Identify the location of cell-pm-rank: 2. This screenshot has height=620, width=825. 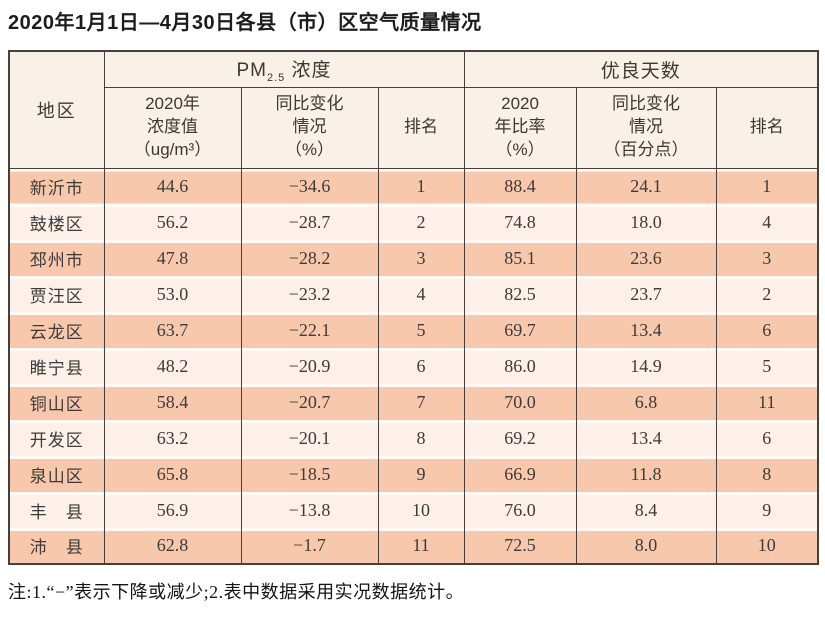
(421, 222).